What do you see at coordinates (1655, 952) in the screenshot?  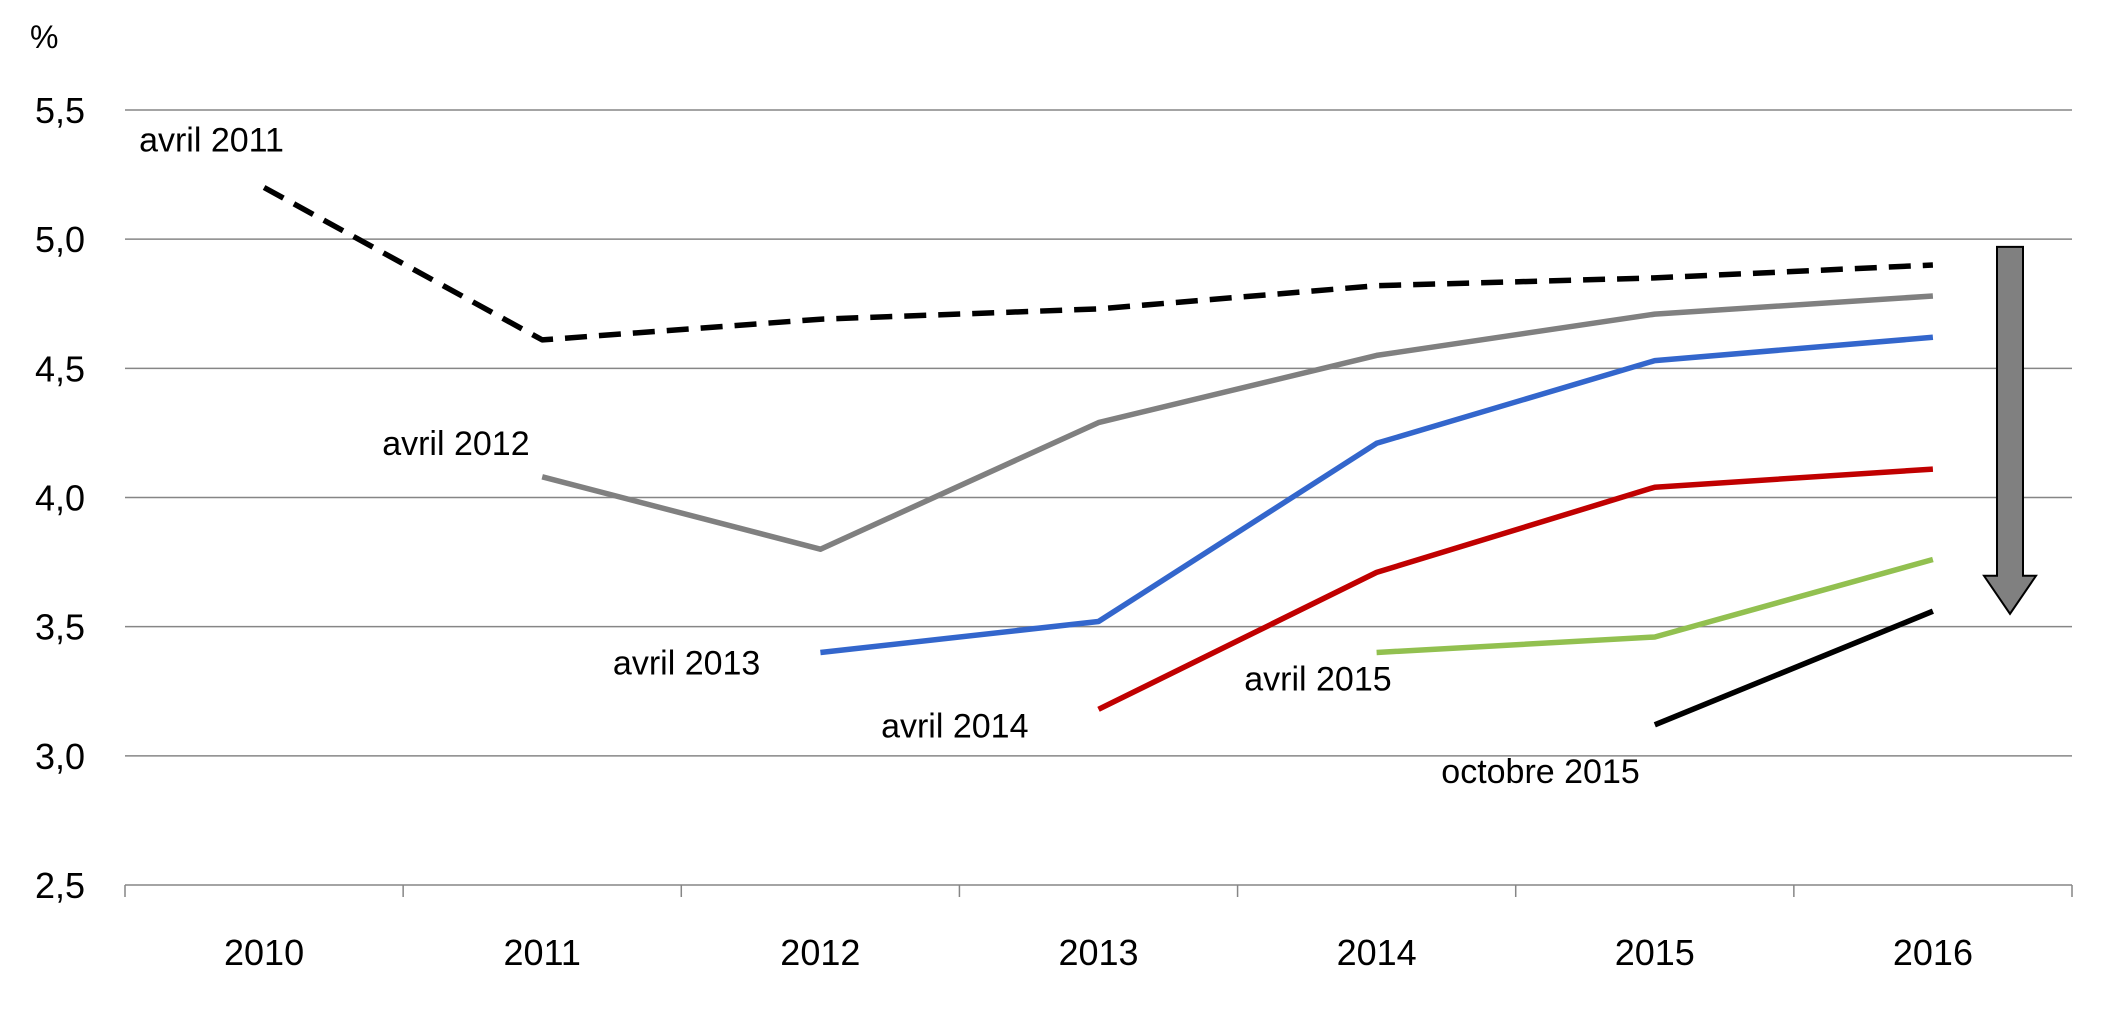 I see `x-tick-label: 2015` at bounding box center [1655, 952].